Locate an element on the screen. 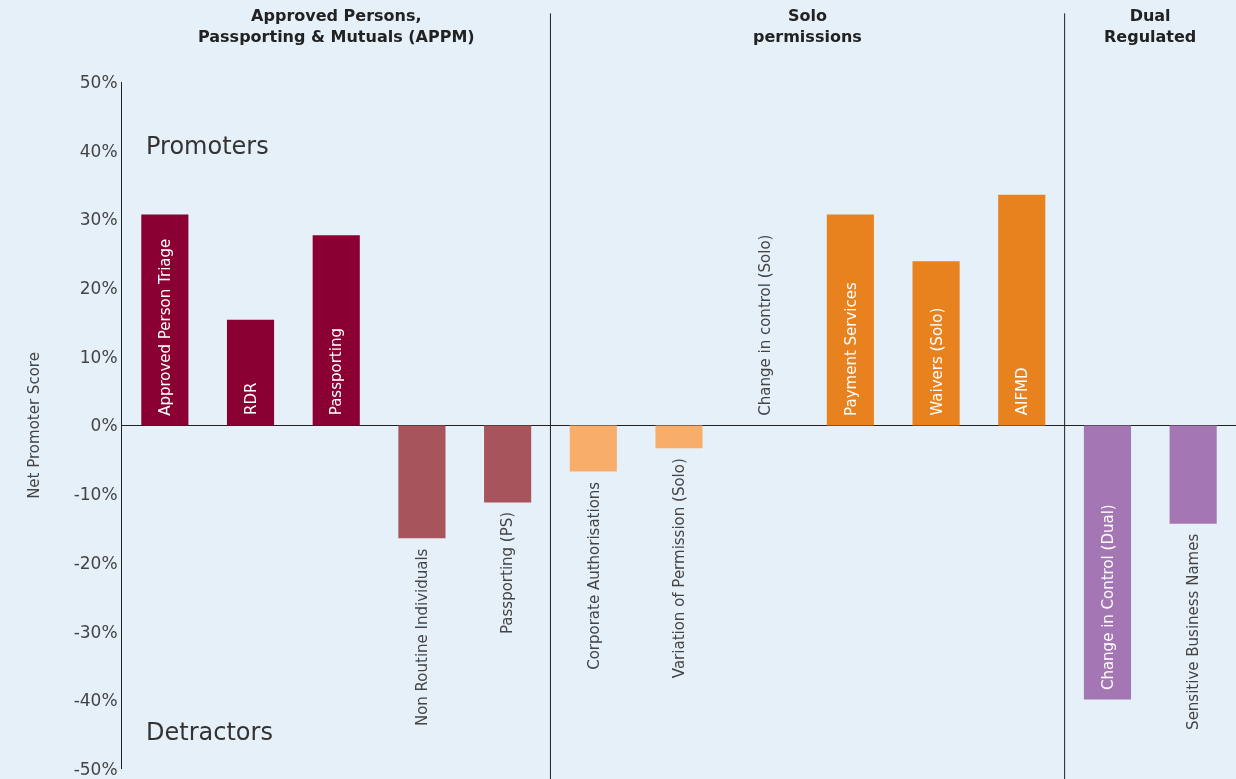 This screenshot has width=1236, height=779. y-tick-label: 30% is located at coordinates (98, 219).